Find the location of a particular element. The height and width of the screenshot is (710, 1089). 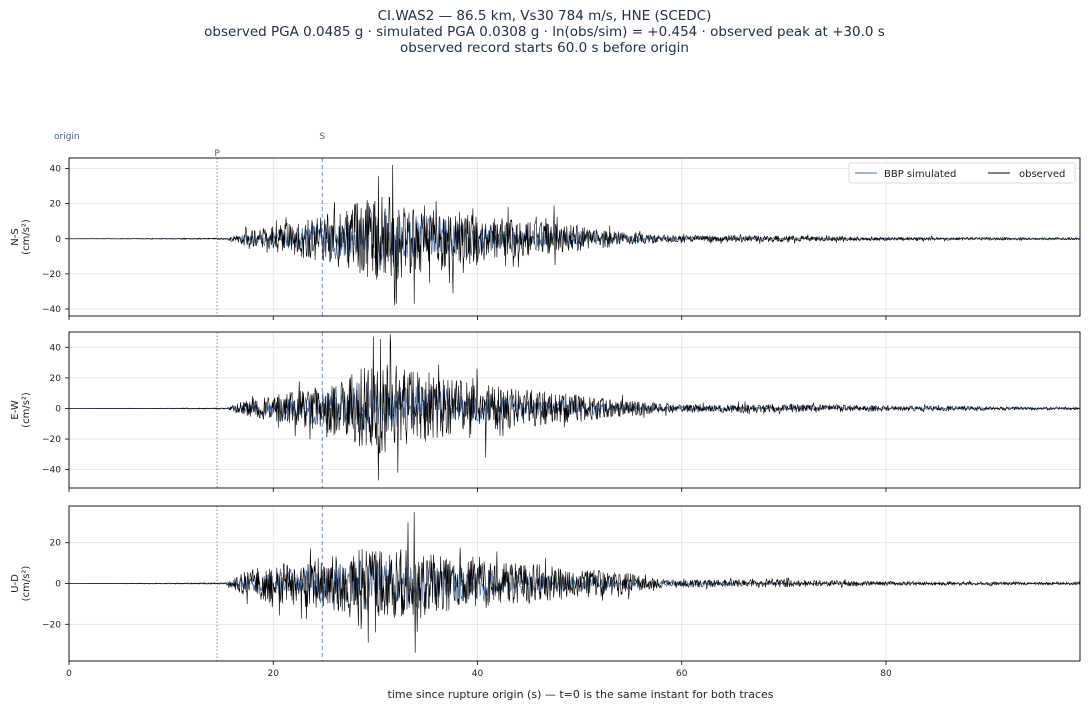

legend: BBP simulated observed is located at coordinates (962, 173).